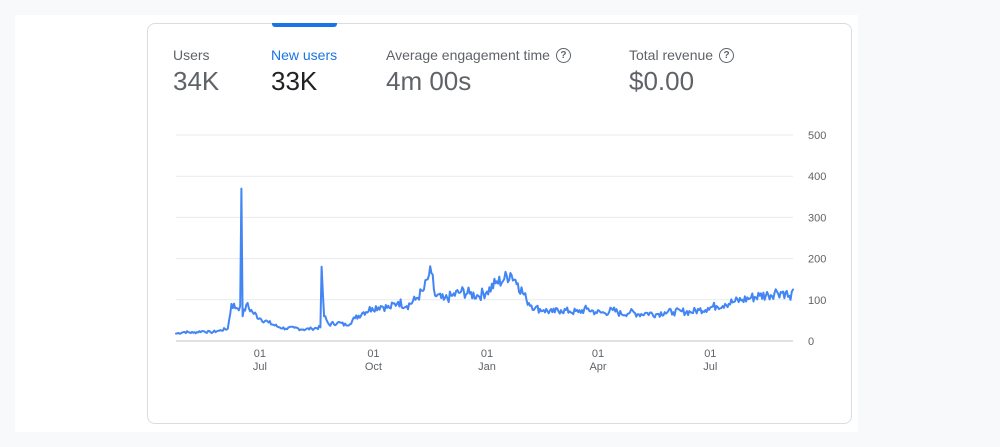 This screenshot has height=447, width=1000. I want to click on metric-value: 33K, so click(294, 81).